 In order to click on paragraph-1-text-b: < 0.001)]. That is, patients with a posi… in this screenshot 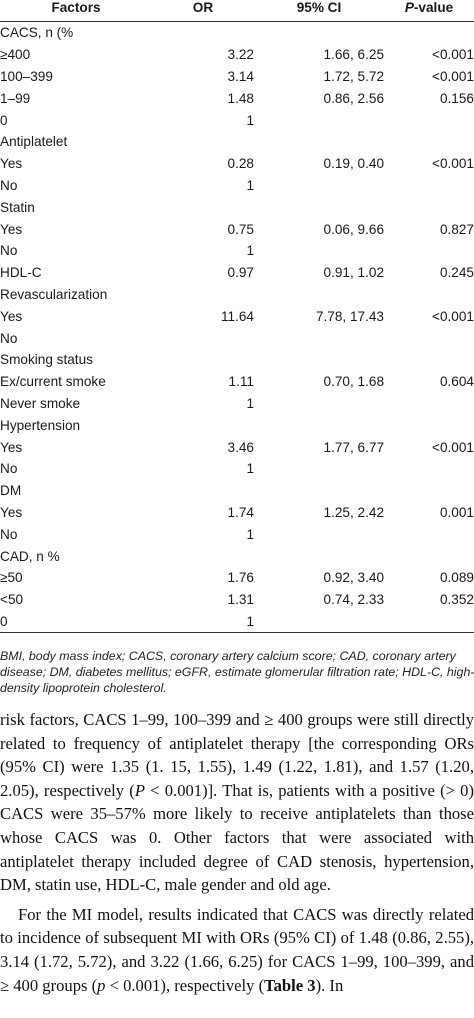, I will do `click(237, 837)`.